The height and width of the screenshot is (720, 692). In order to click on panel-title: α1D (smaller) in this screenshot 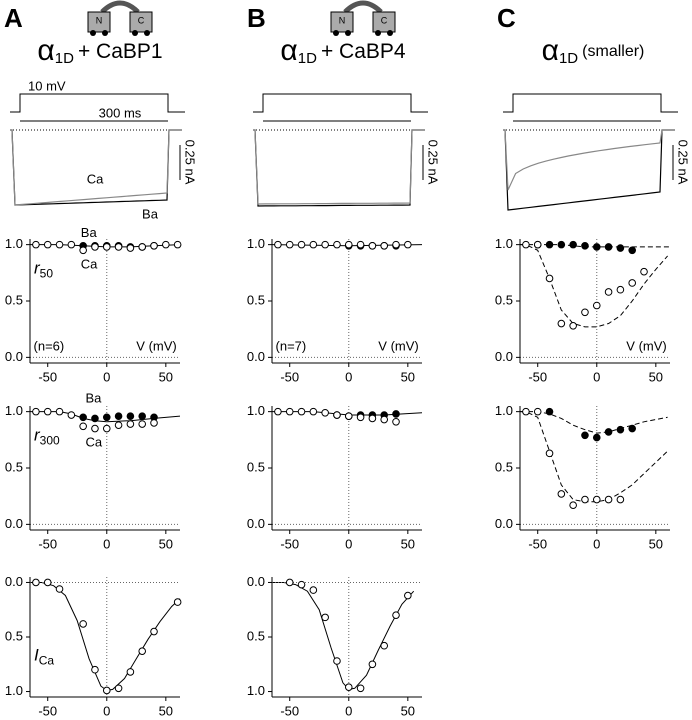, I will do `click(593, 50)`.